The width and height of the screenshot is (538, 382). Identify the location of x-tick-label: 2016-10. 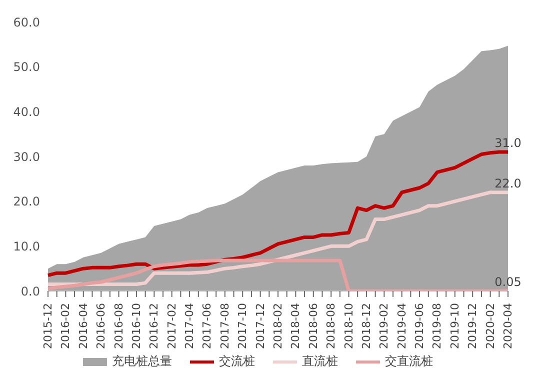
(136, 326).